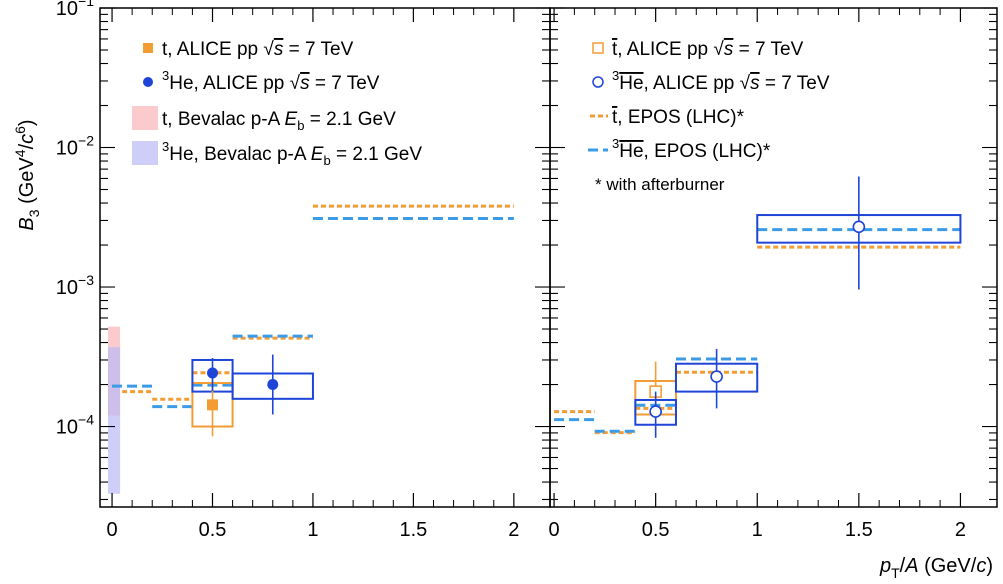  What do you see at coordinates (691, 149) in the screenshot?
I see `legend-label: 3He, EPOS (LHC)*` at bounding box center [691, 149].